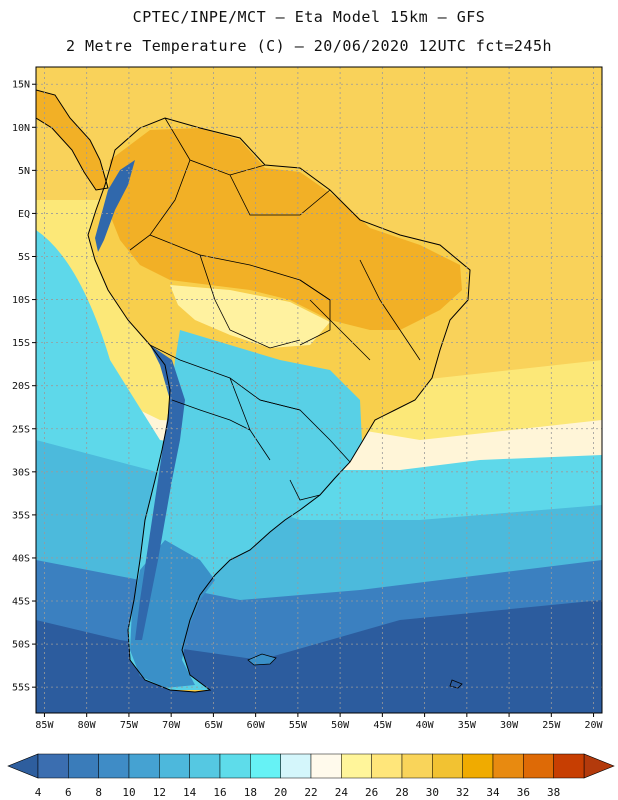 The image size is (618, 800). I want to click on colorbar-label: 20, so click(280, 792).